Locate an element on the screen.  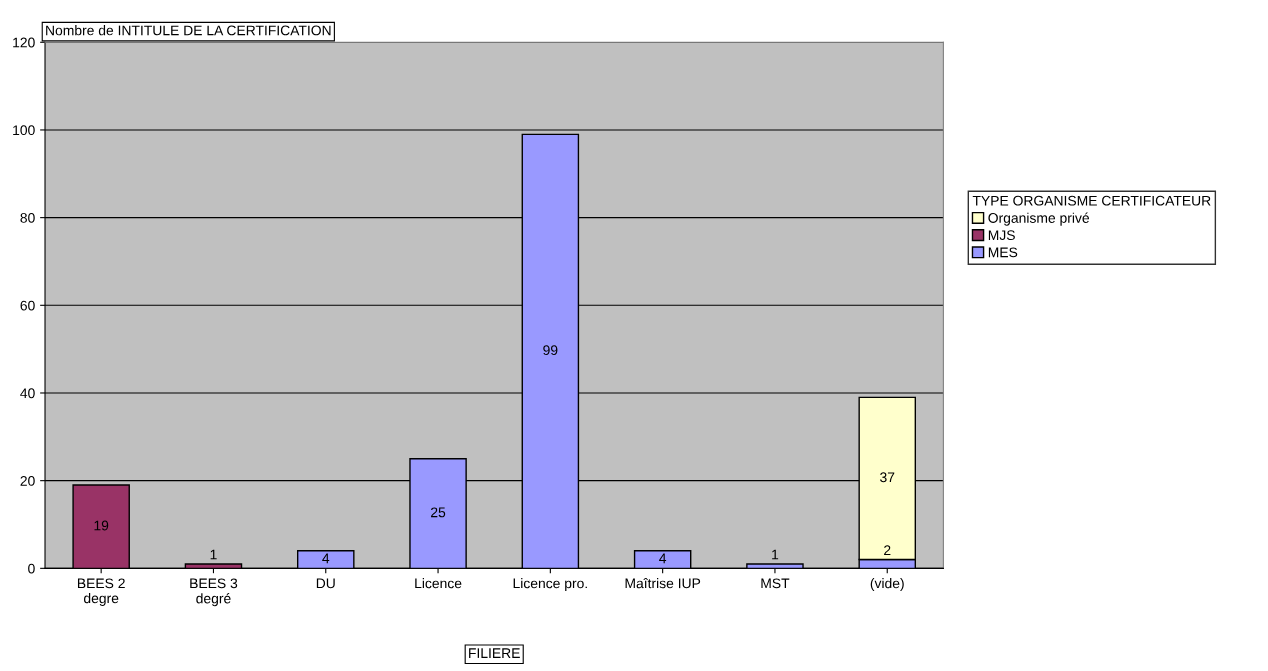
y-tick-label: 60 is located at coordinates (27, 305).